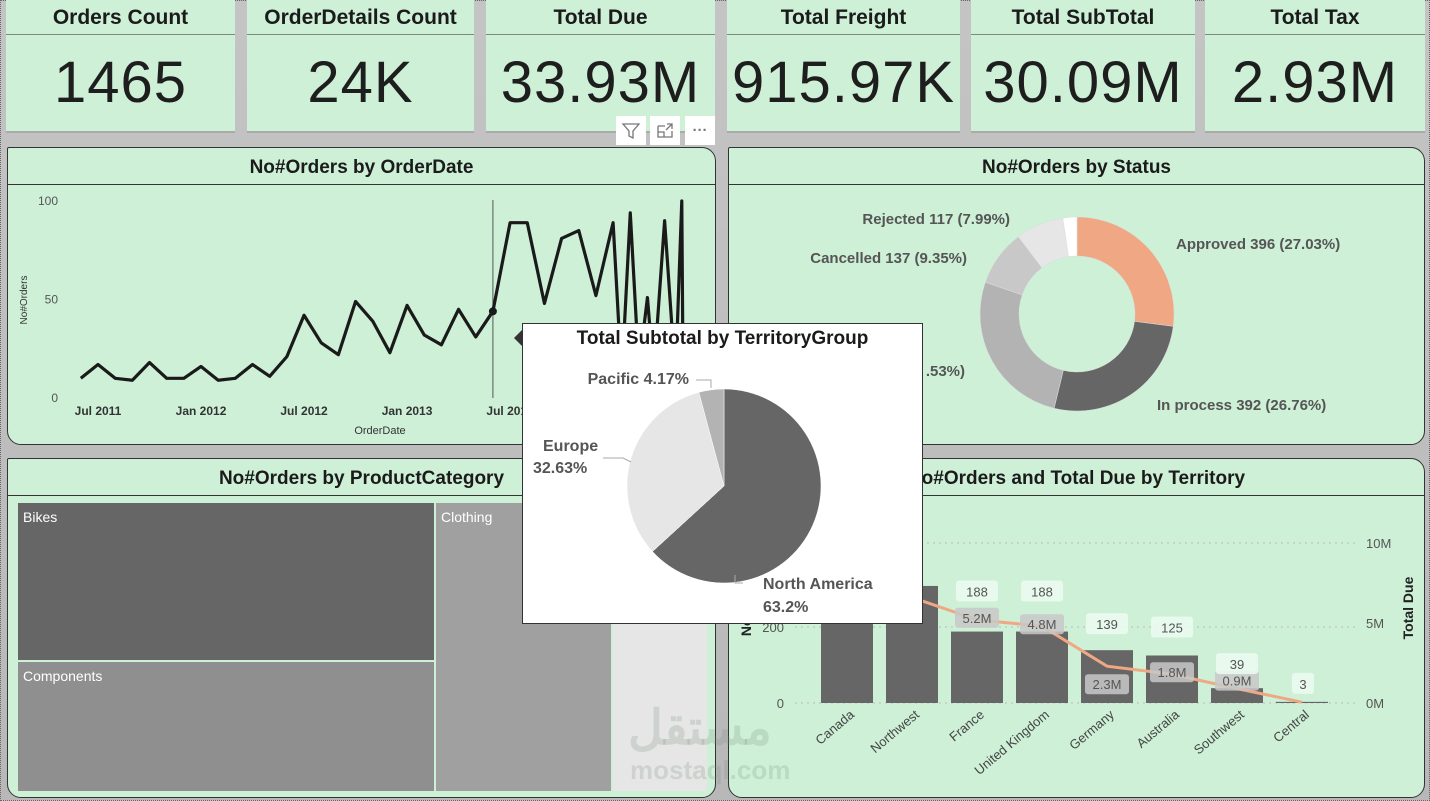 The image size is (1430, 801). What do you see at coordinates (1091, 729) in the screenshot?
I see `x-tick-label: Germany` at bounding box center [1091, 729].